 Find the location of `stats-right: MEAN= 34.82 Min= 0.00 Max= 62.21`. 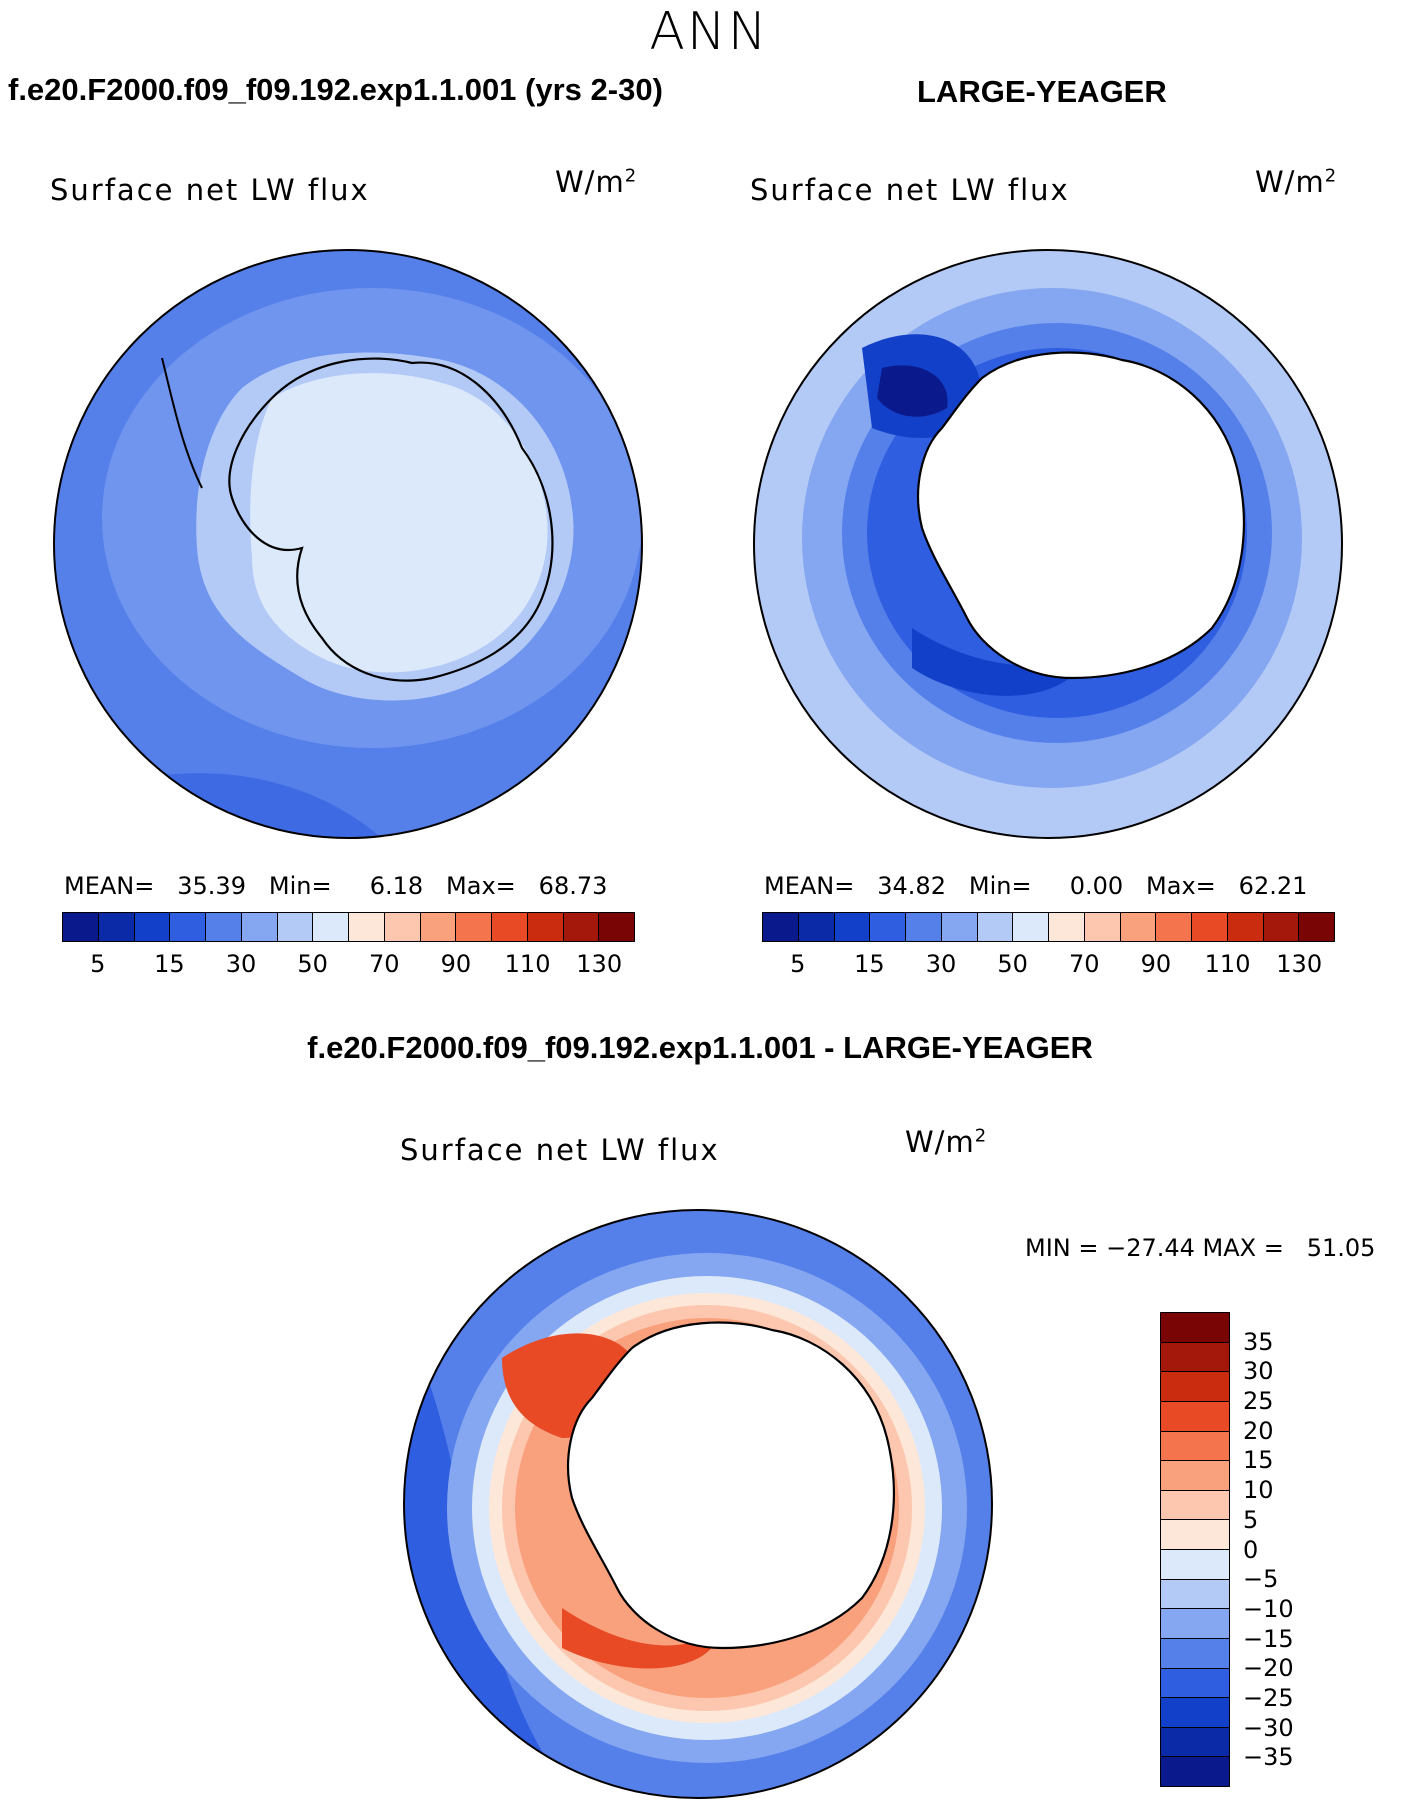

stats-right: MEAN= 34.82 Min= 0.00 Max= 62.21 is located at coordinates (1035, 886).